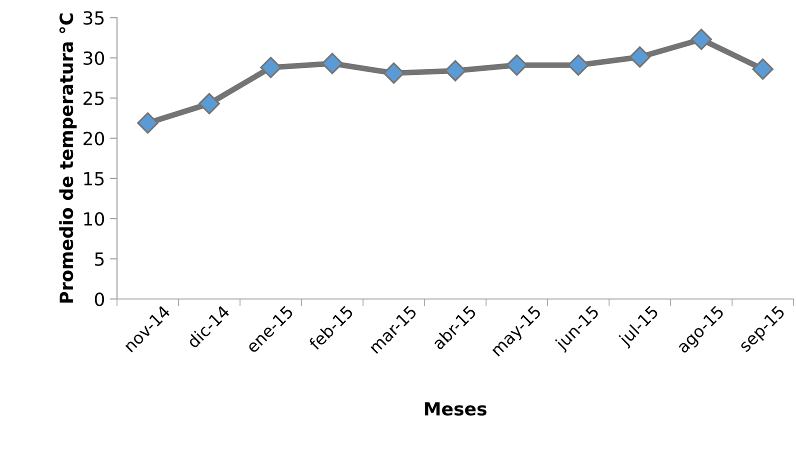 The height and width of the screenshot is (465, 796). I want to click on y-tick-label: 10, so click(94, 219).